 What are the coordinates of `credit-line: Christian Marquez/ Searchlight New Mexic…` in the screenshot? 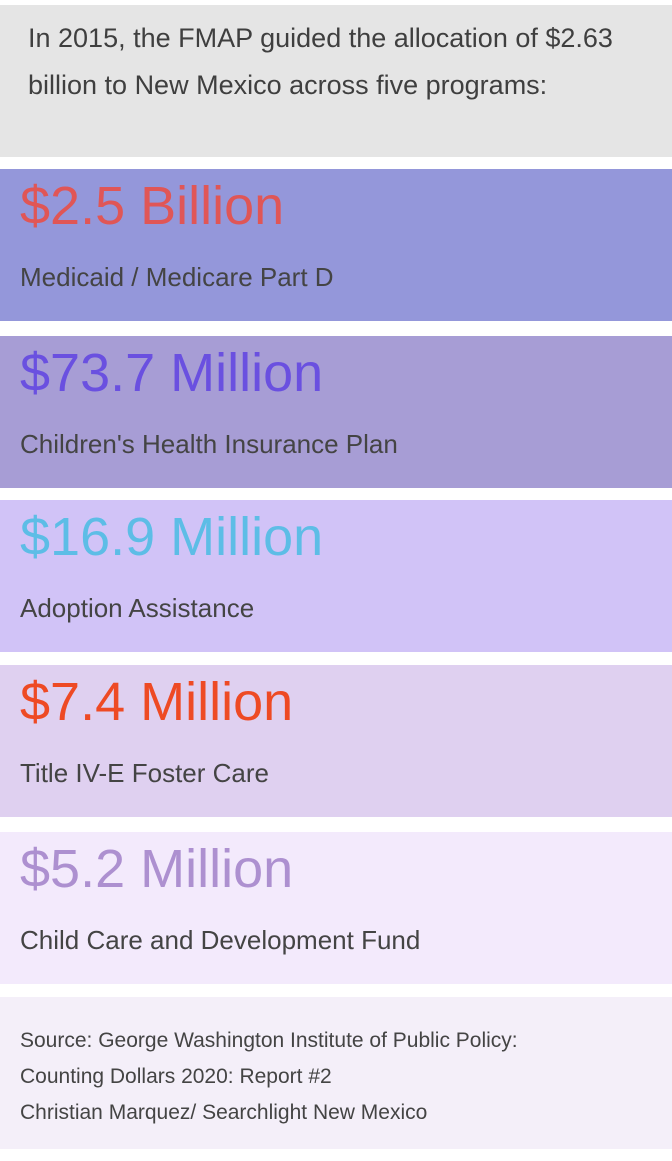 It's located at (224, 1112).